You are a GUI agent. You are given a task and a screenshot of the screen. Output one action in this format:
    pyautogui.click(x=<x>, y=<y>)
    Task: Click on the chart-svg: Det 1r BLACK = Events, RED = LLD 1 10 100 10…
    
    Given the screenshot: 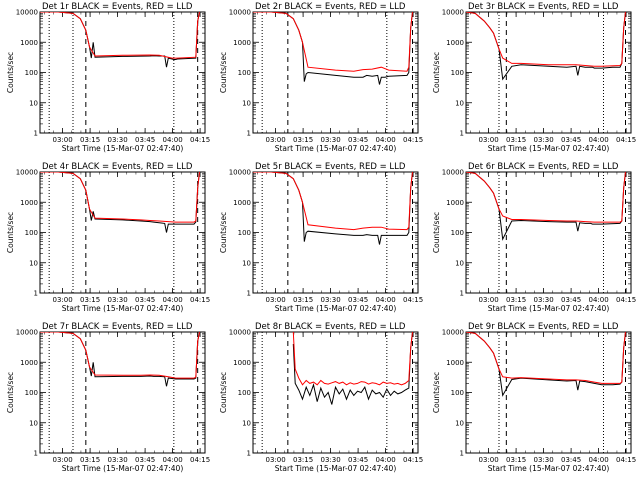 What is the action you would take?
    pyautogui.click(x=108, y=77)
    